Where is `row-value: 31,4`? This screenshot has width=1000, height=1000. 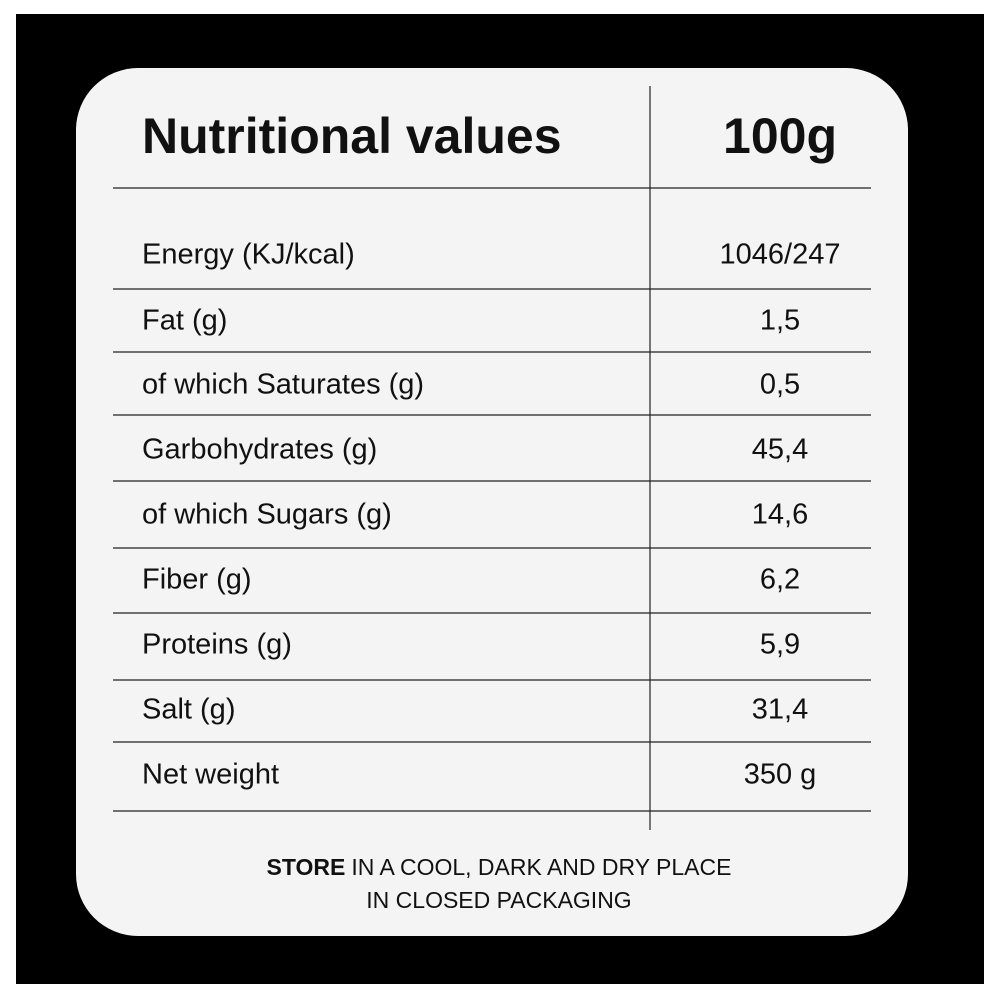
row-value: 31,4 is located at coordinates (780, 710).